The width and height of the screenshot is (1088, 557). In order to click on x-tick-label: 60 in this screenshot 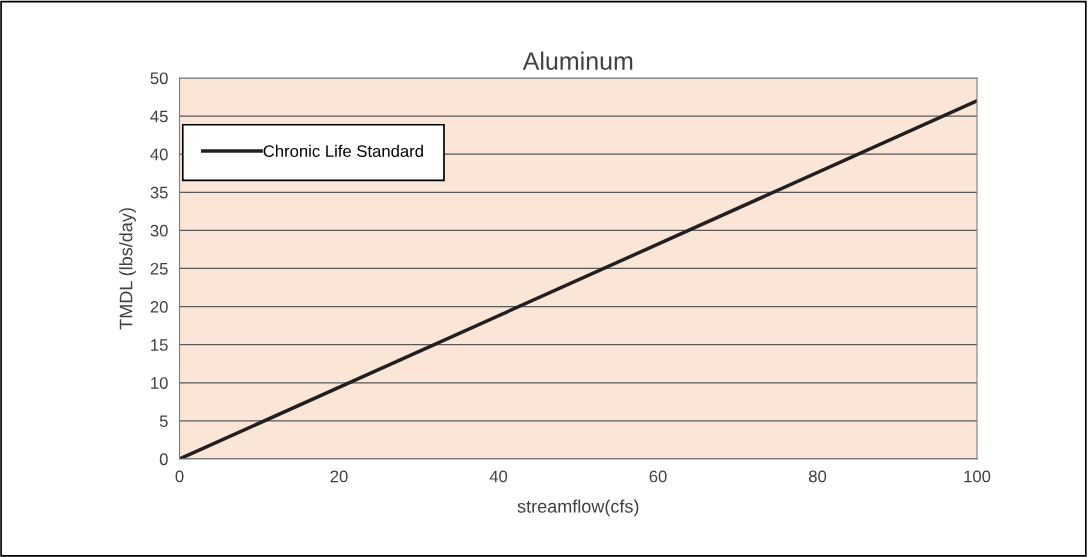, I will do `click(658, 476)`.